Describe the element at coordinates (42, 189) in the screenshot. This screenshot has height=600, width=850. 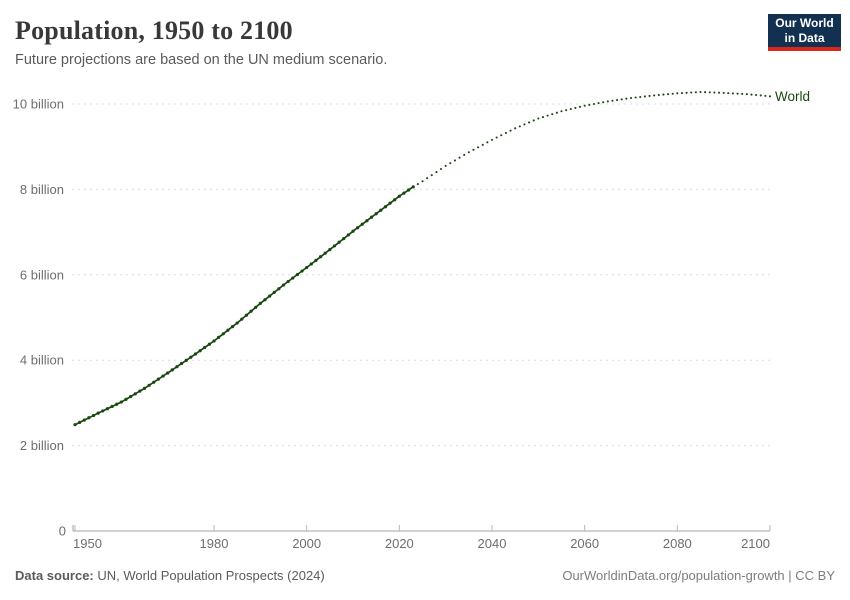
I see `y-tick-label: 8 billion` at that location.